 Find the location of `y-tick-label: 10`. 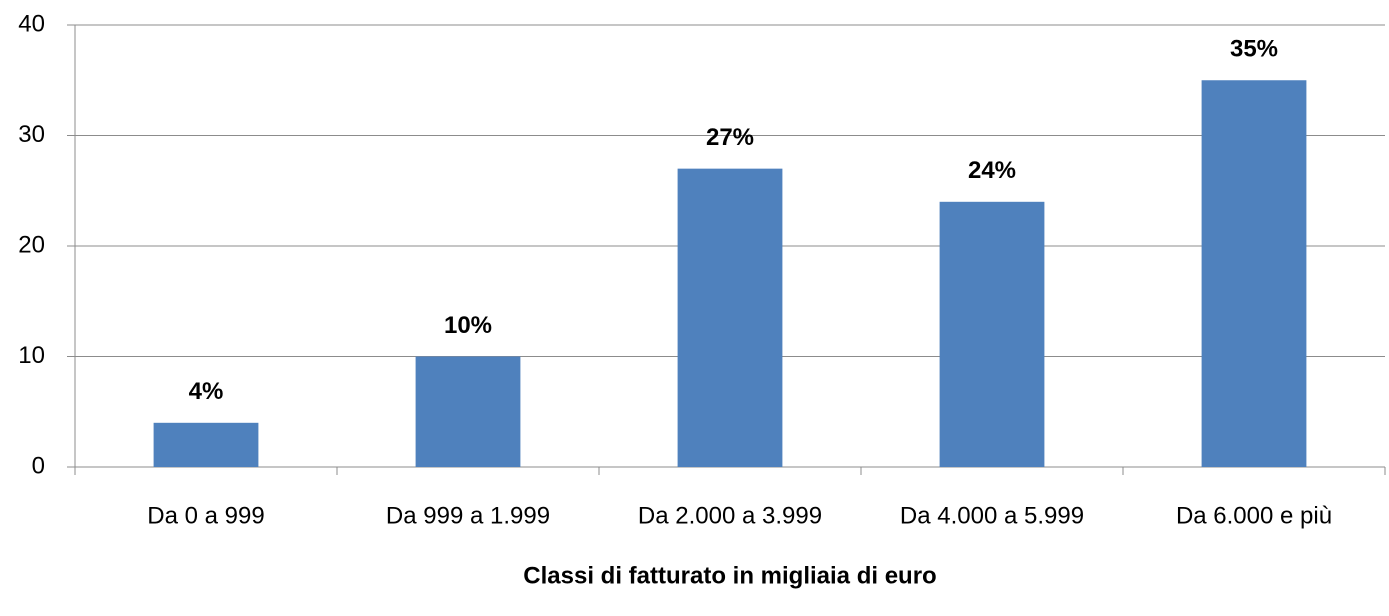

y-tick-label: 10 is located at coordinates (31, 355).